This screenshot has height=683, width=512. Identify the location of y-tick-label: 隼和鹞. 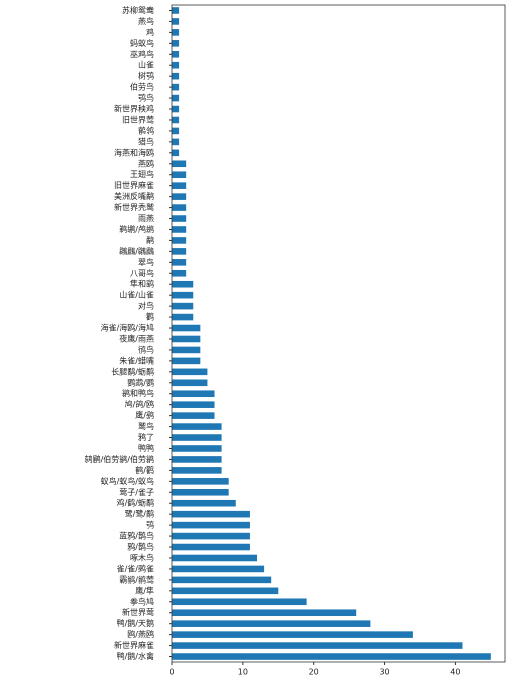
(142, 284).